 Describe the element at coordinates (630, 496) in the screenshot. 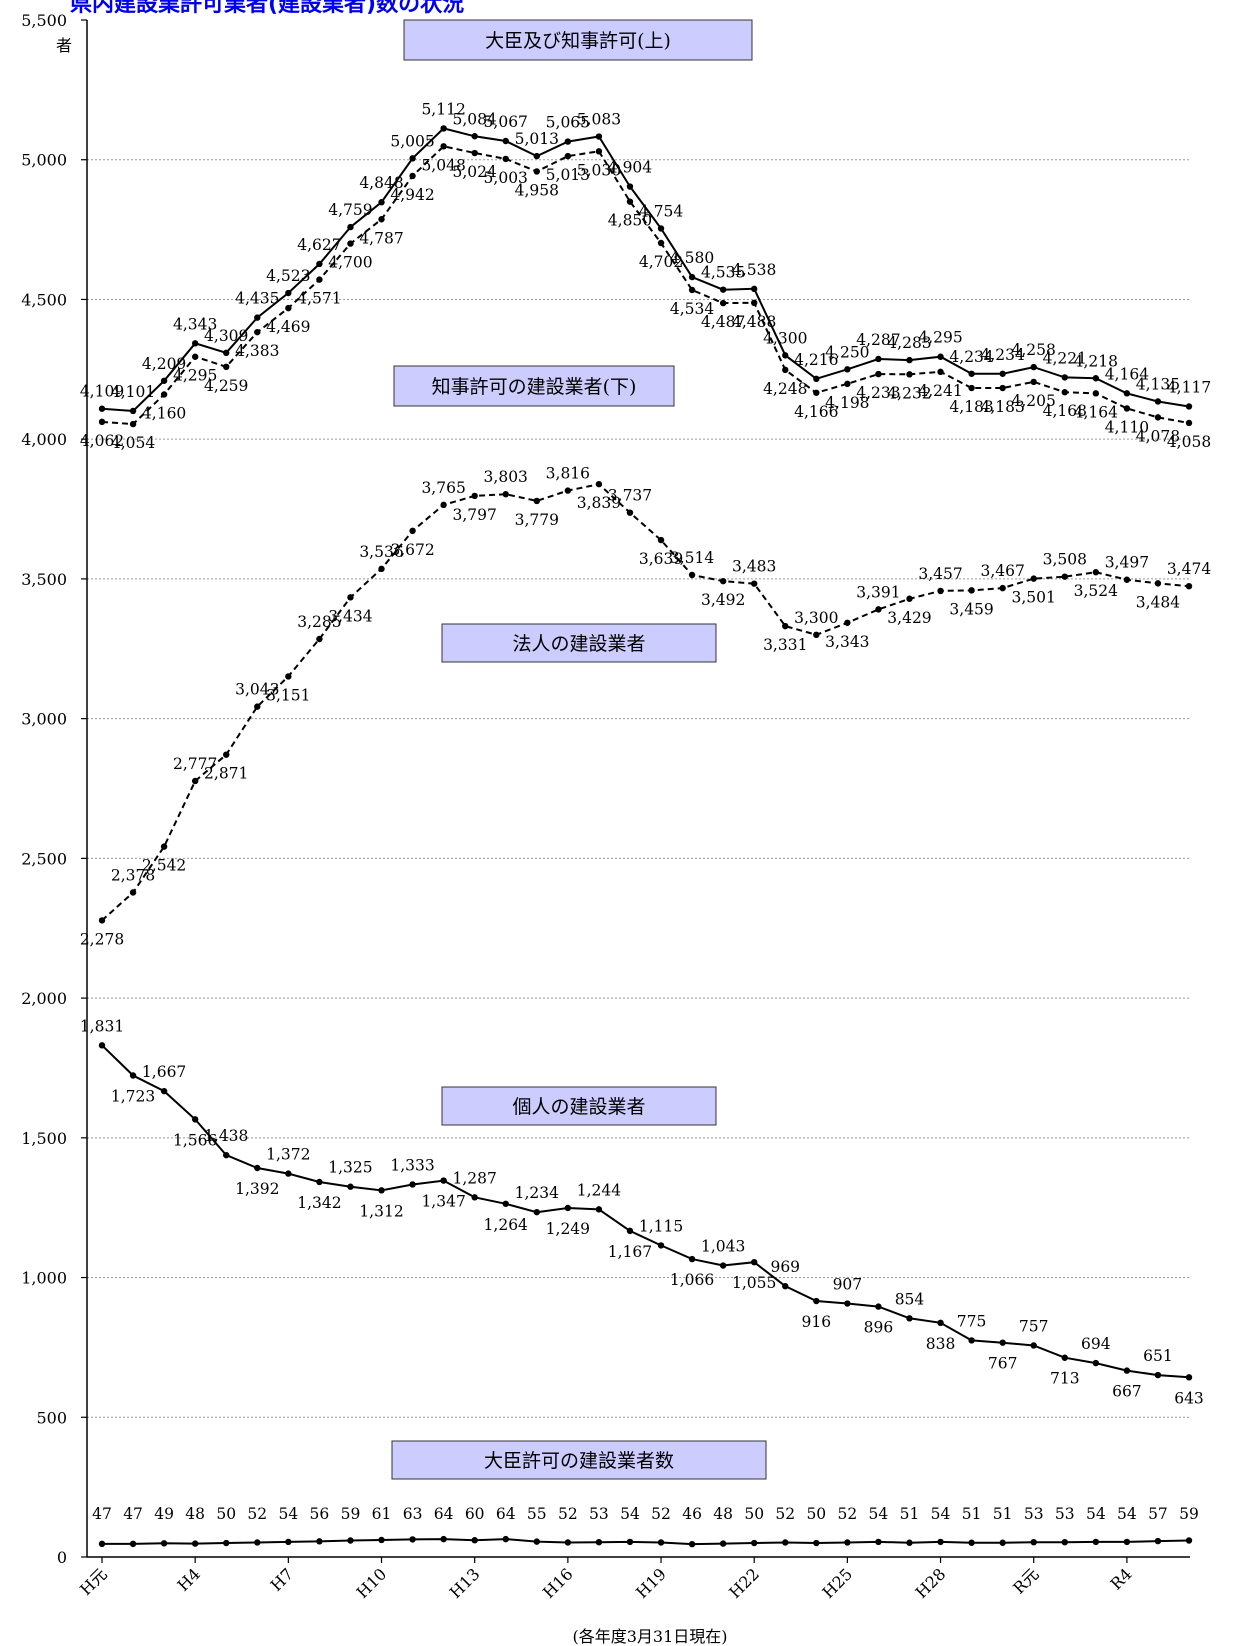

I see `data-label: 3,737` at that location.